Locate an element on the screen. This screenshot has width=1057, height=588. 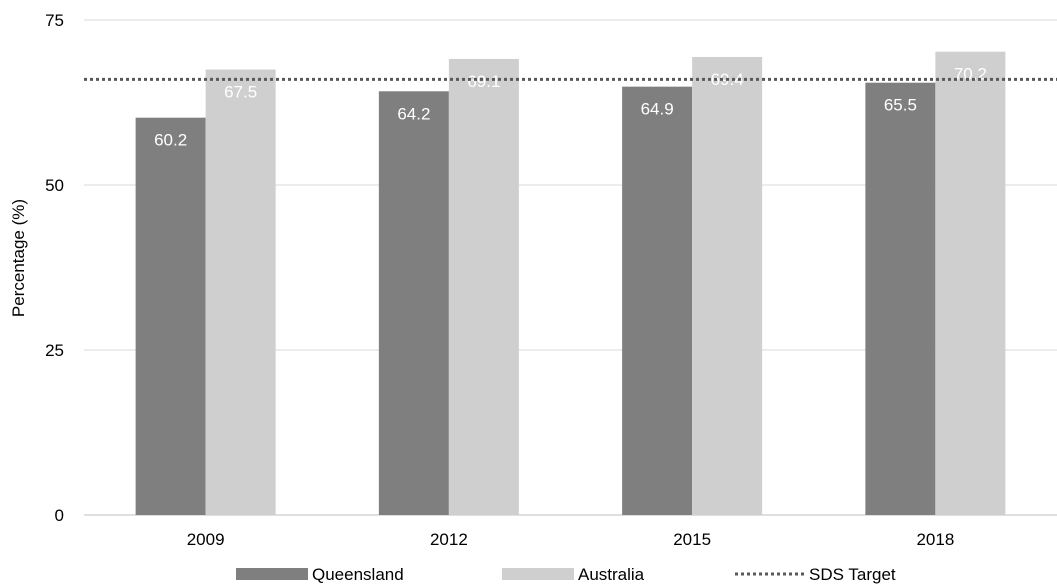
data-labels: 60.267.564.269.164.969.465.570.2 is located at coordinates (570, 107).